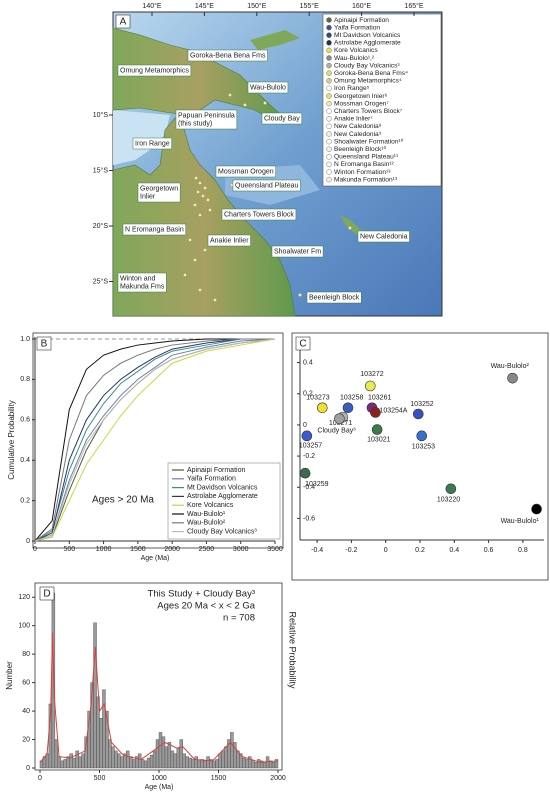  Describe the element at coordinates (361, 6) in the screenshot. I see `lon-tick-label: 160°E` at that location.